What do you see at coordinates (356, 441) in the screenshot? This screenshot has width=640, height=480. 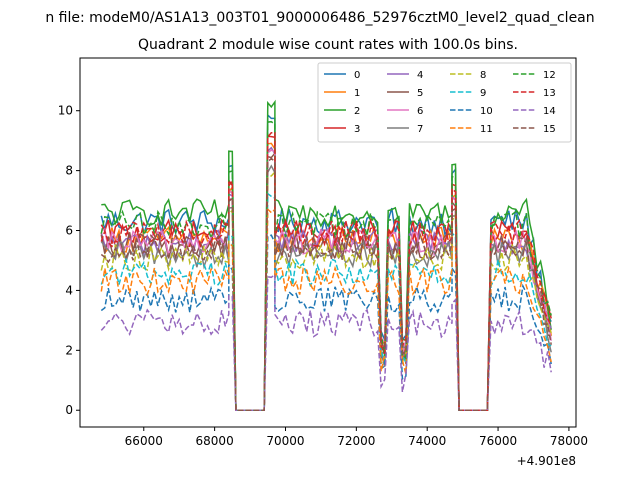 I see `x-tick-label: 72000` at bounding box center [356, 441].